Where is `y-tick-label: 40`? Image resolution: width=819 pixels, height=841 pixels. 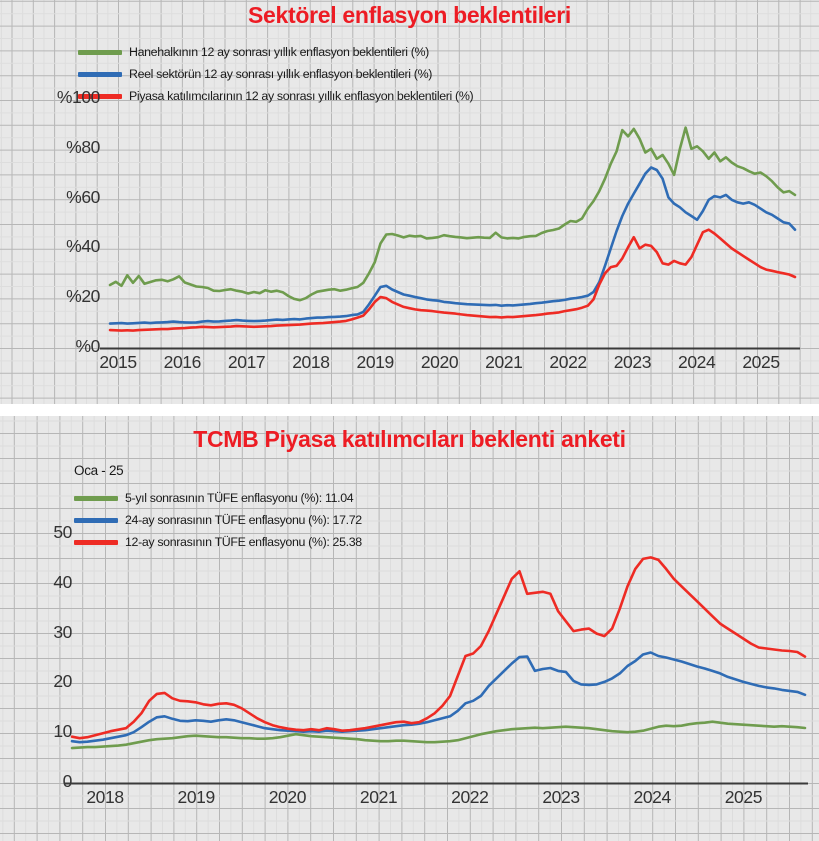 y-tick-label: 40 is located at coordinates (62, 581).